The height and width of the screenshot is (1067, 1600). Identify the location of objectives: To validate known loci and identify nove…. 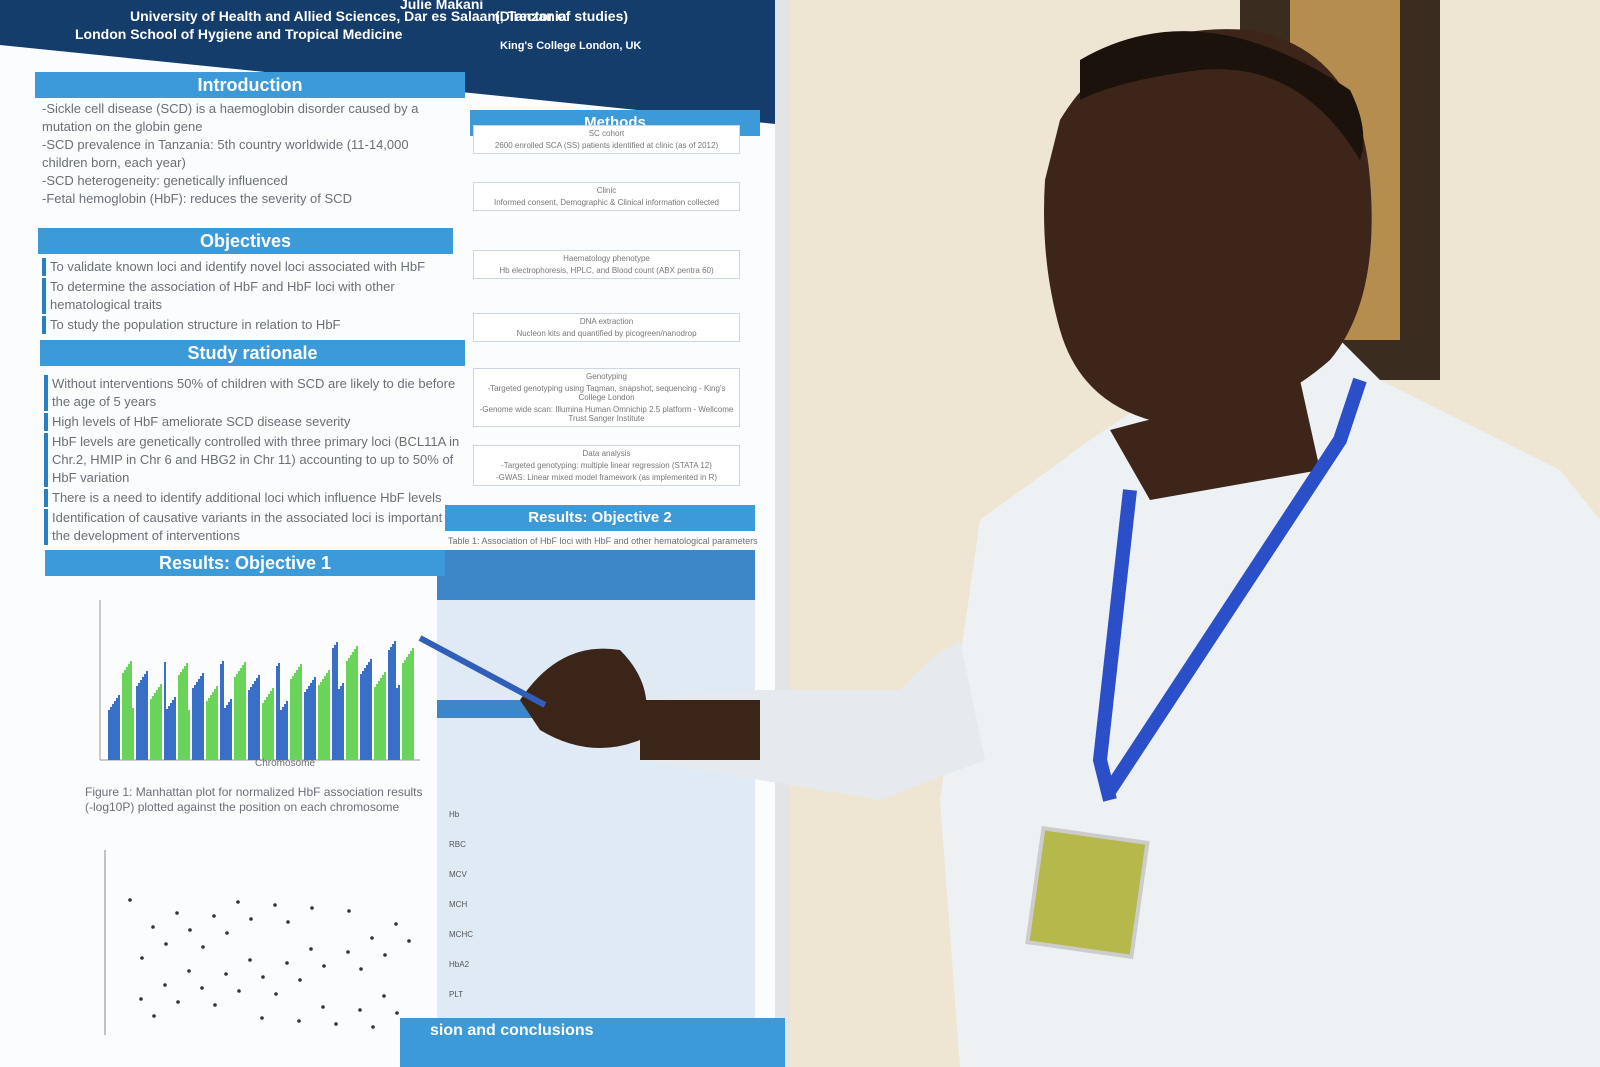
(239, 297).